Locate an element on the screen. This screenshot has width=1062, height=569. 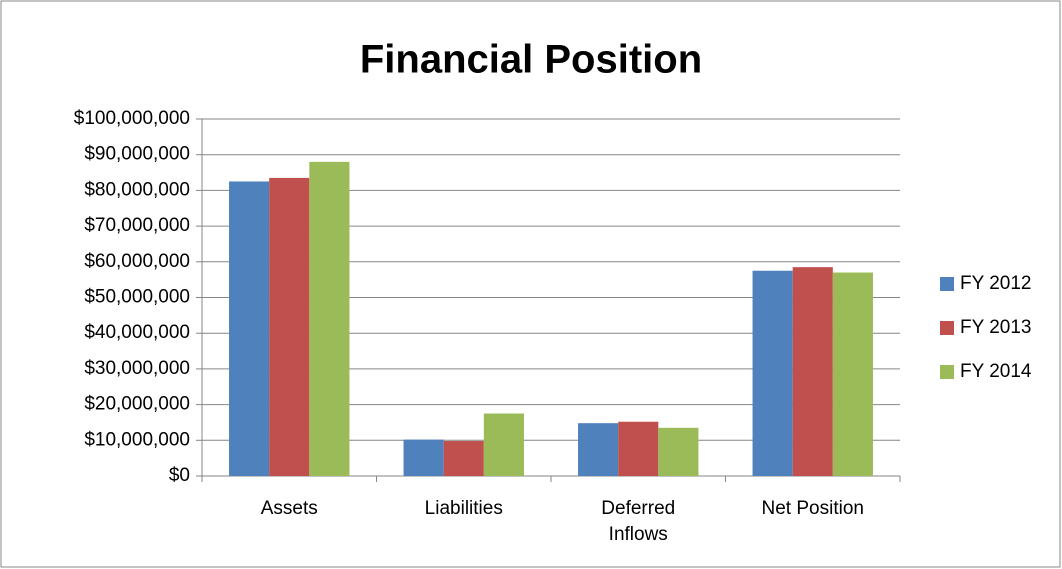
y-tick-label: $70,000,000 is located at coordinates (137, 225).